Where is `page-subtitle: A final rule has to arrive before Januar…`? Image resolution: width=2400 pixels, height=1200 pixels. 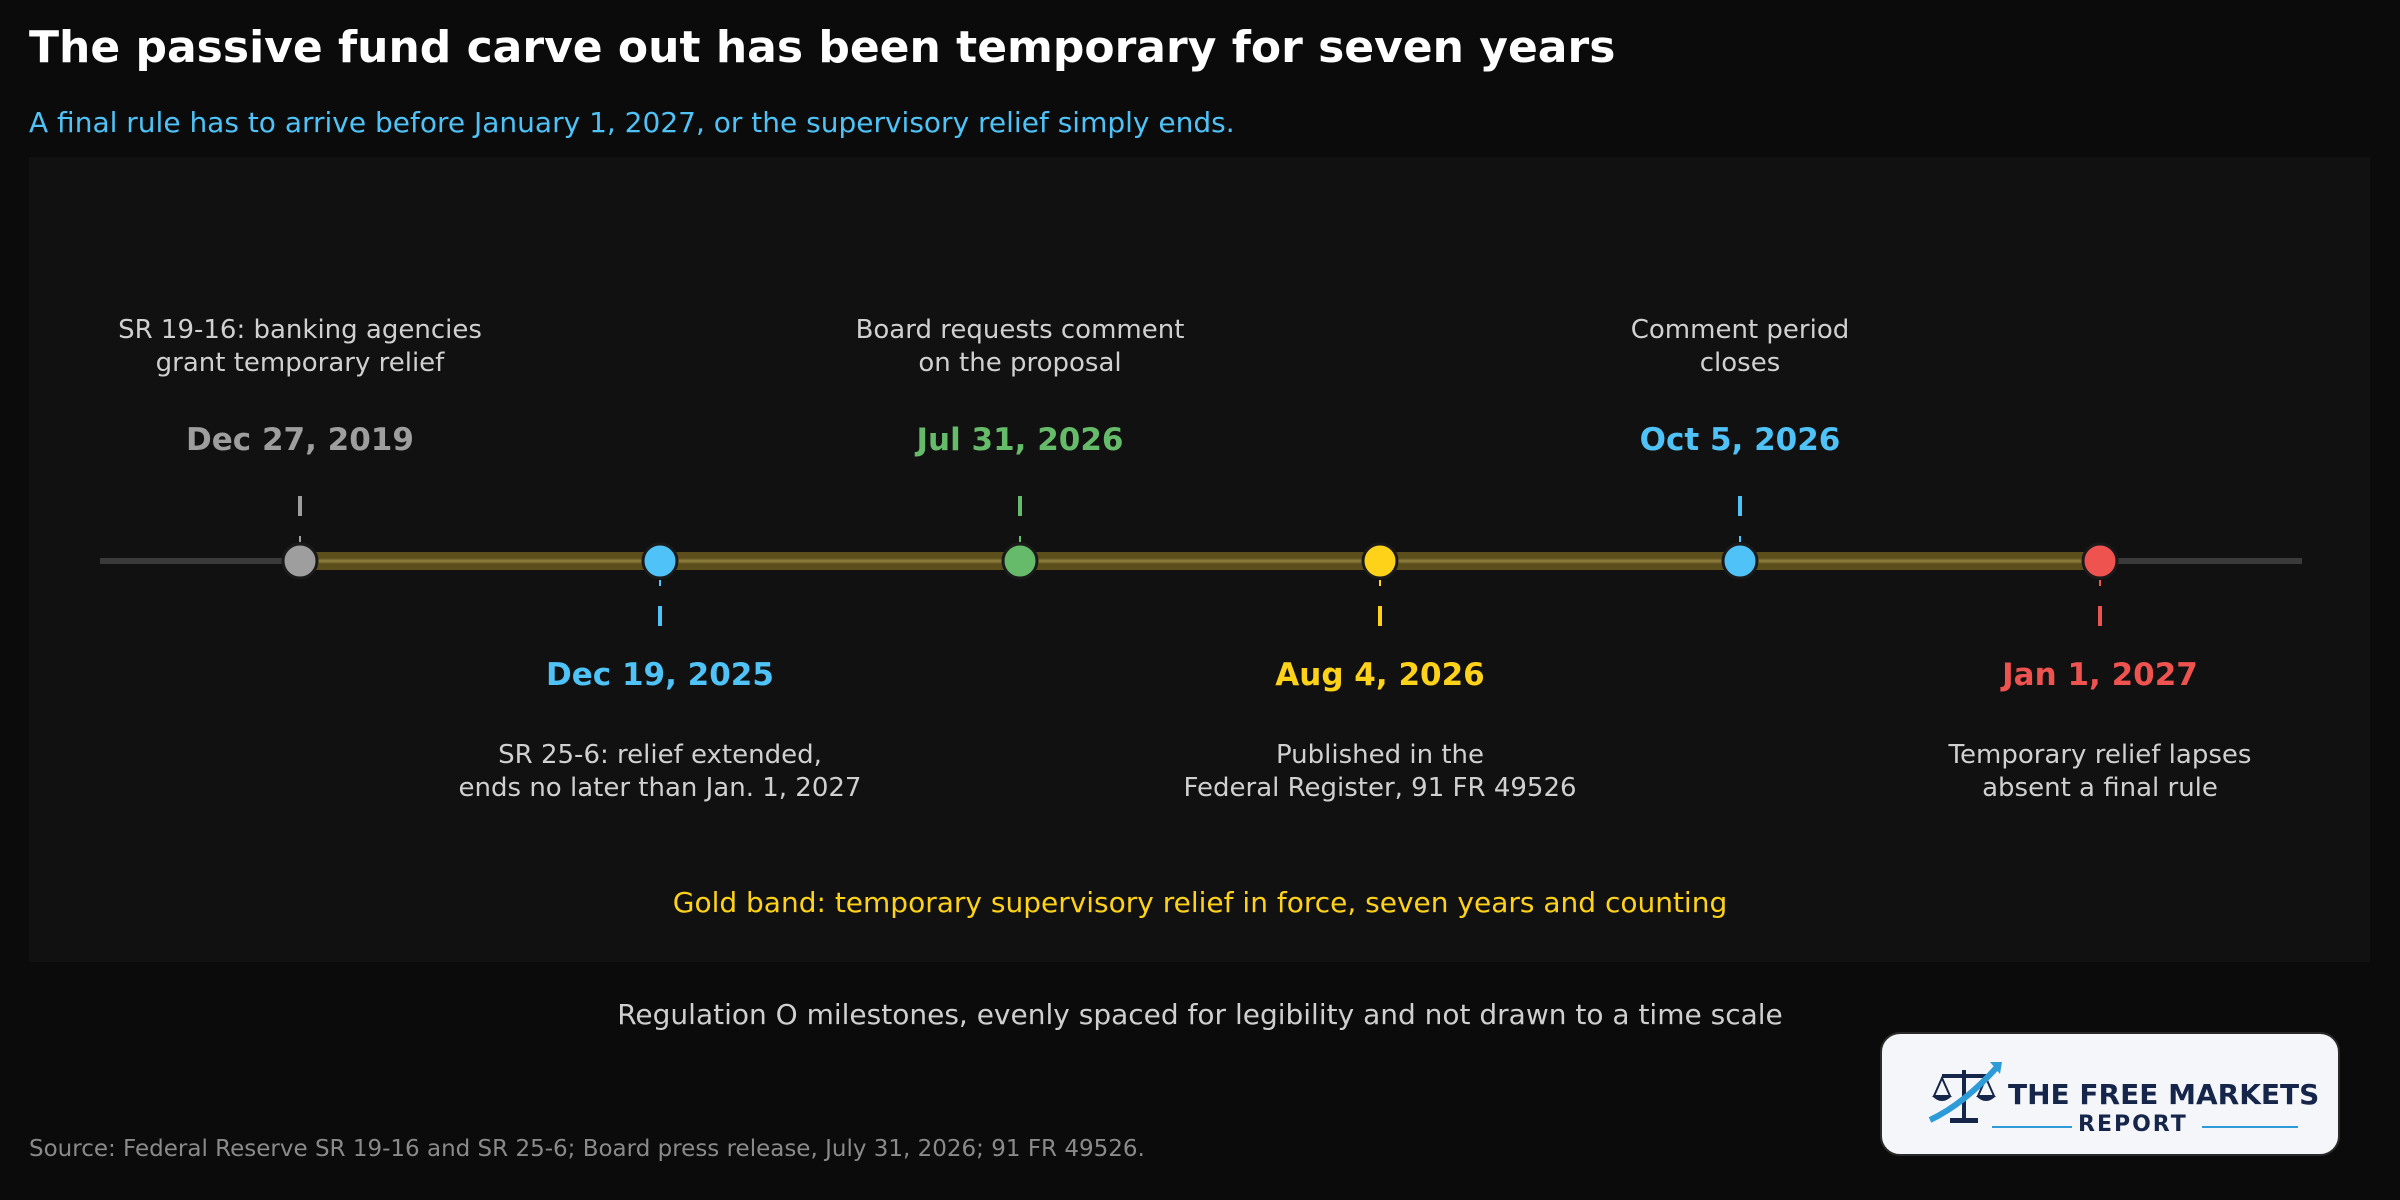 page-subtitle: A final rule has to arrive before Januar… is located at coordinates (632, 122).